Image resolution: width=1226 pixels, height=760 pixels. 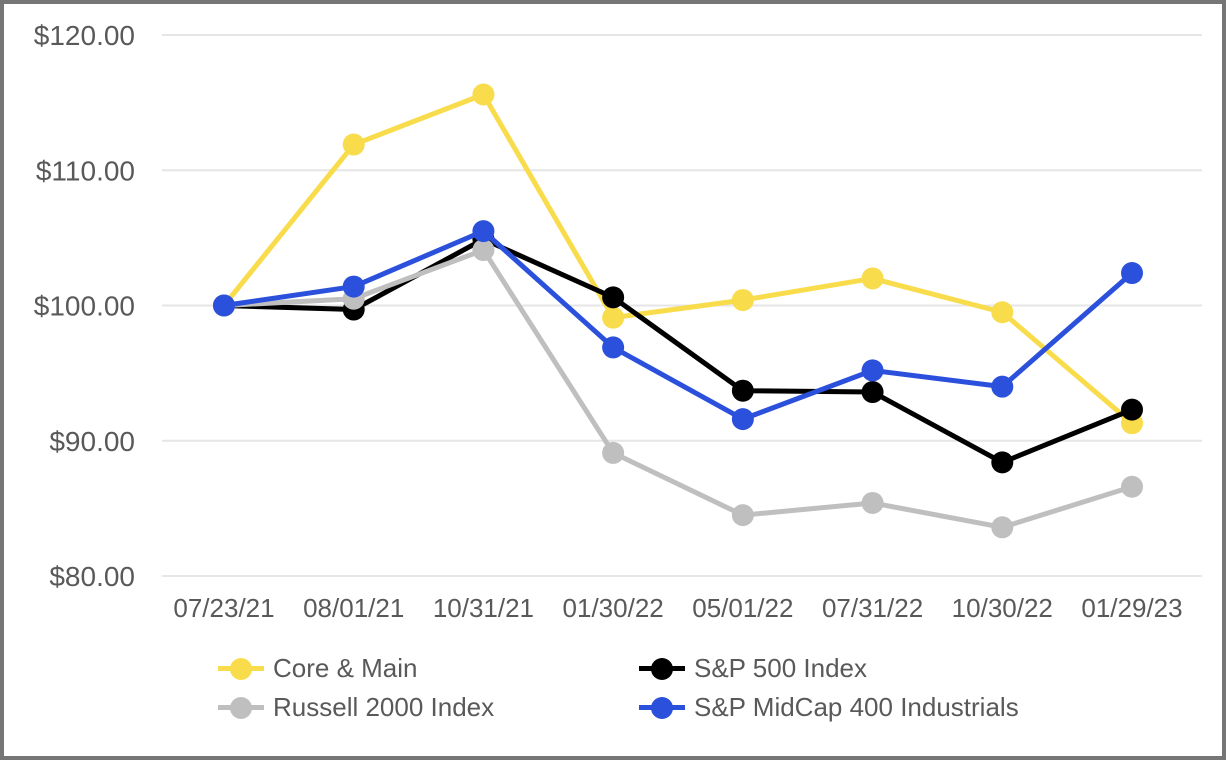 I want to click on legend-marker-russell2000, so click(x=241, y=707).